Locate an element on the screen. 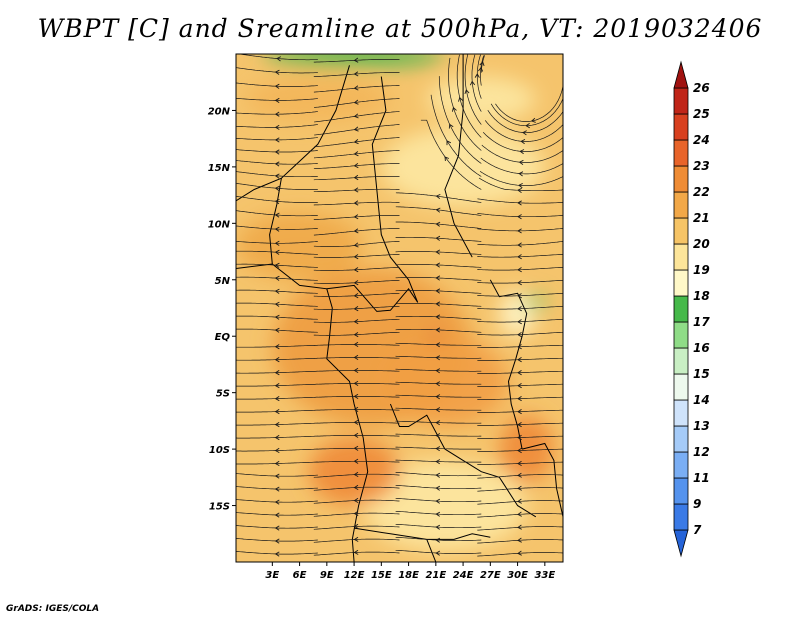 This screenshot has width=800, height=618. lat-tick-label-0: 20N is located at coordinates (219, 111).